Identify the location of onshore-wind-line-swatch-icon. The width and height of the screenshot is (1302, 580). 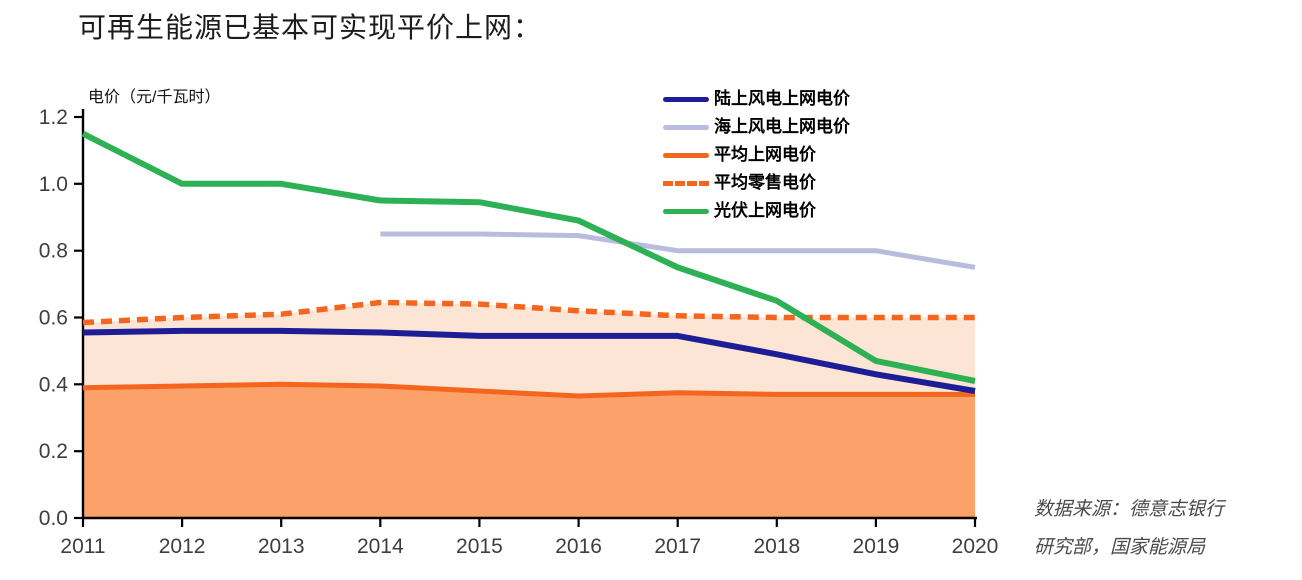
(686, 99).